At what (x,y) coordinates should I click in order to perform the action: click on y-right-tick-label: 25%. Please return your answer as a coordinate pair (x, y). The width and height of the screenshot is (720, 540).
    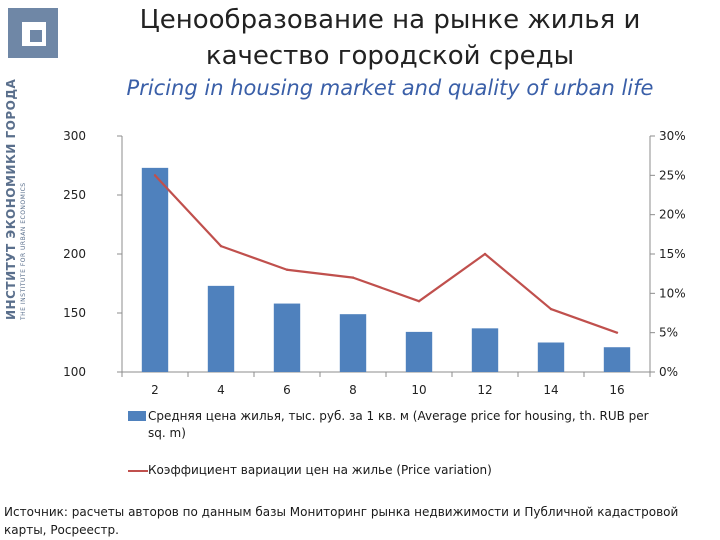
    Looking at the image, I should click on (672, 175).